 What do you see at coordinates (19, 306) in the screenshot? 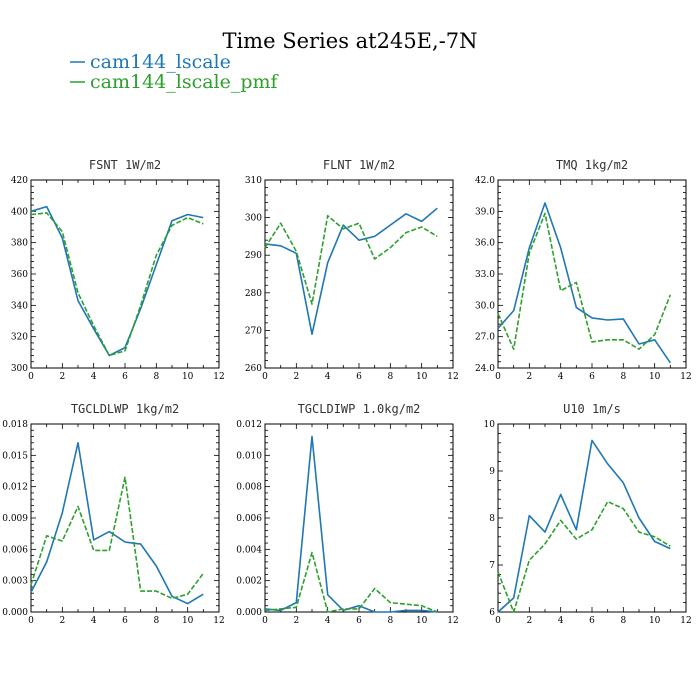
I see `y-tick-label: 340` at bounding box center [19, 306].